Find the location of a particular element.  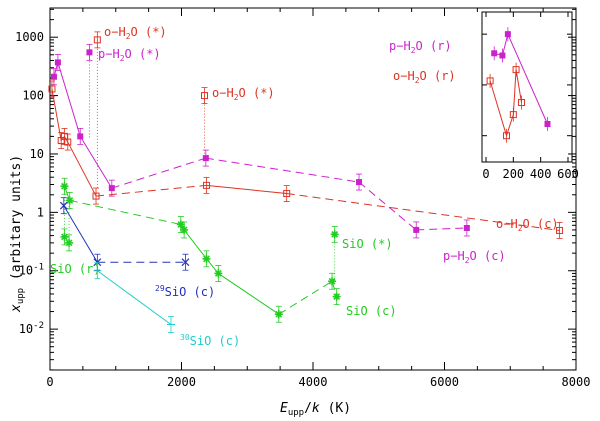

inset-connector-lines is located at coordinates (518, 84).